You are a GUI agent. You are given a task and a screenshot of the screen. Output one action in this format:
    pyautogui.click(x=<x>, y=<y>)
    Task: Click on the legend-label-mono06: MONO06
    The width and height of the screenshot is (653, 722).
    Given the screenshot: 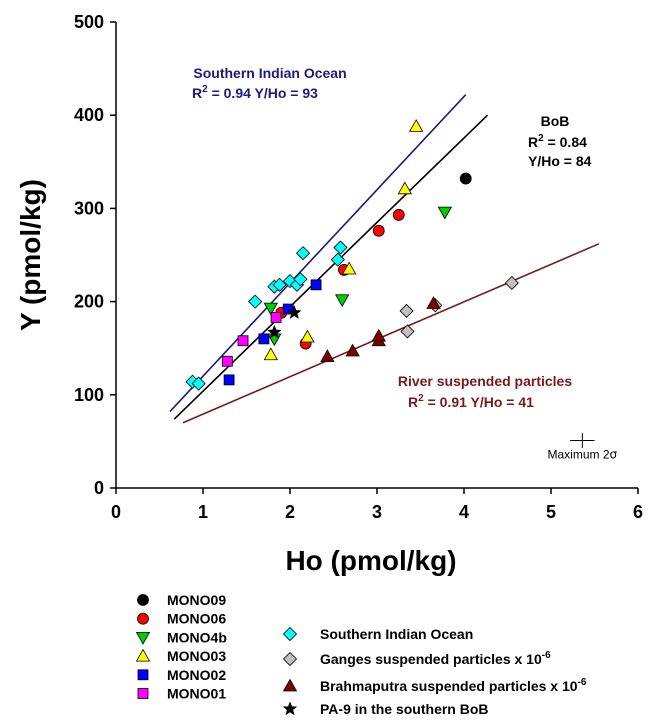 What is the action you would take?
    pyautogui.click(x=196, y=619)
    